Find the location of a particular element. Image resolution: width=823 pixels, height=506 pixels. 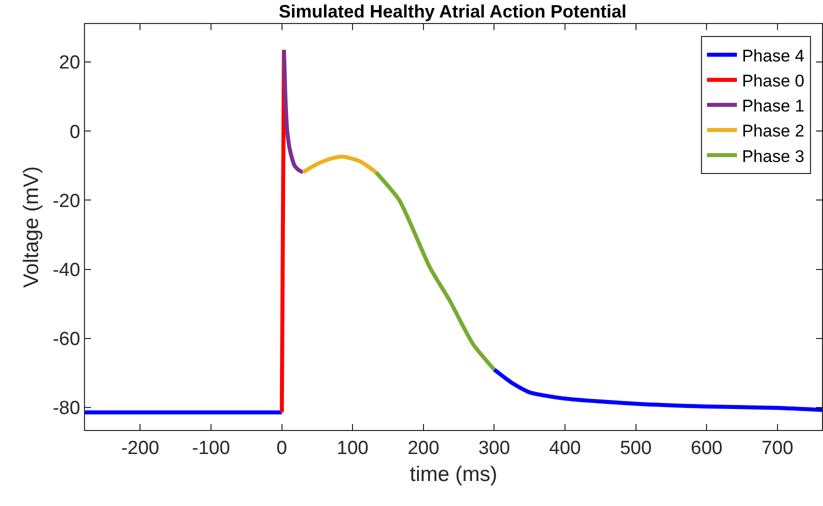

x-tick-label: 500 is located at coordinates (636, 448).